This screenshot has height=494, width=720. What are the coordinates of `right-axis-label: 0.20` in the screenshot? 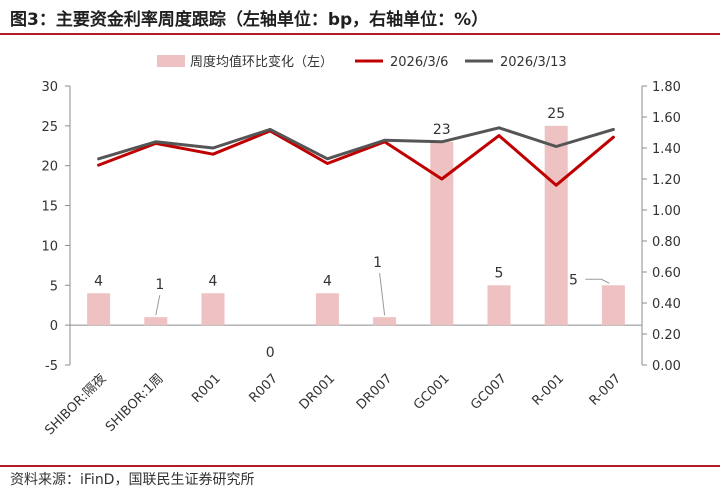 It's located at (666, 335).